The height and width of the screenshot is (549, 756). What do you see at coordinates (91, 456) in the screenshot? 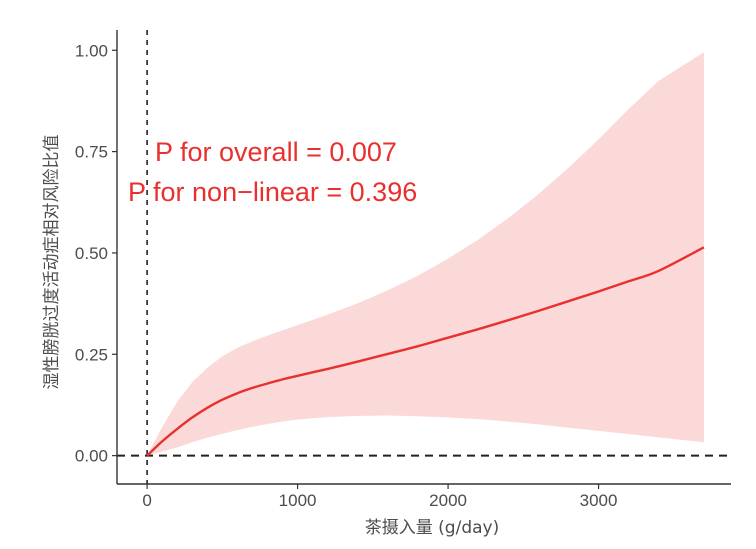
I see `y-tick-label: 0.00` at bounding box center [91, 456].